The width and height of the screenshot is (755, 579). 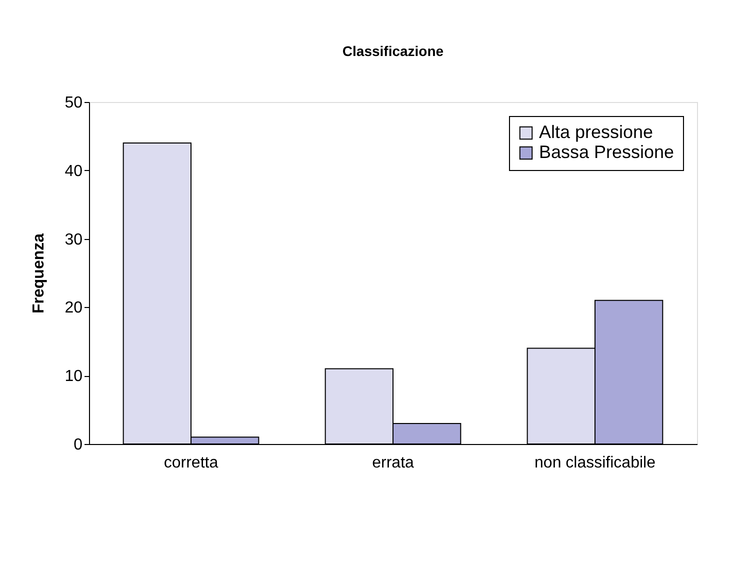 What do you see at coordinates (393, 463) in the screenshot?
I see `x-tick-label: errata` at bounding box center [393, 463].